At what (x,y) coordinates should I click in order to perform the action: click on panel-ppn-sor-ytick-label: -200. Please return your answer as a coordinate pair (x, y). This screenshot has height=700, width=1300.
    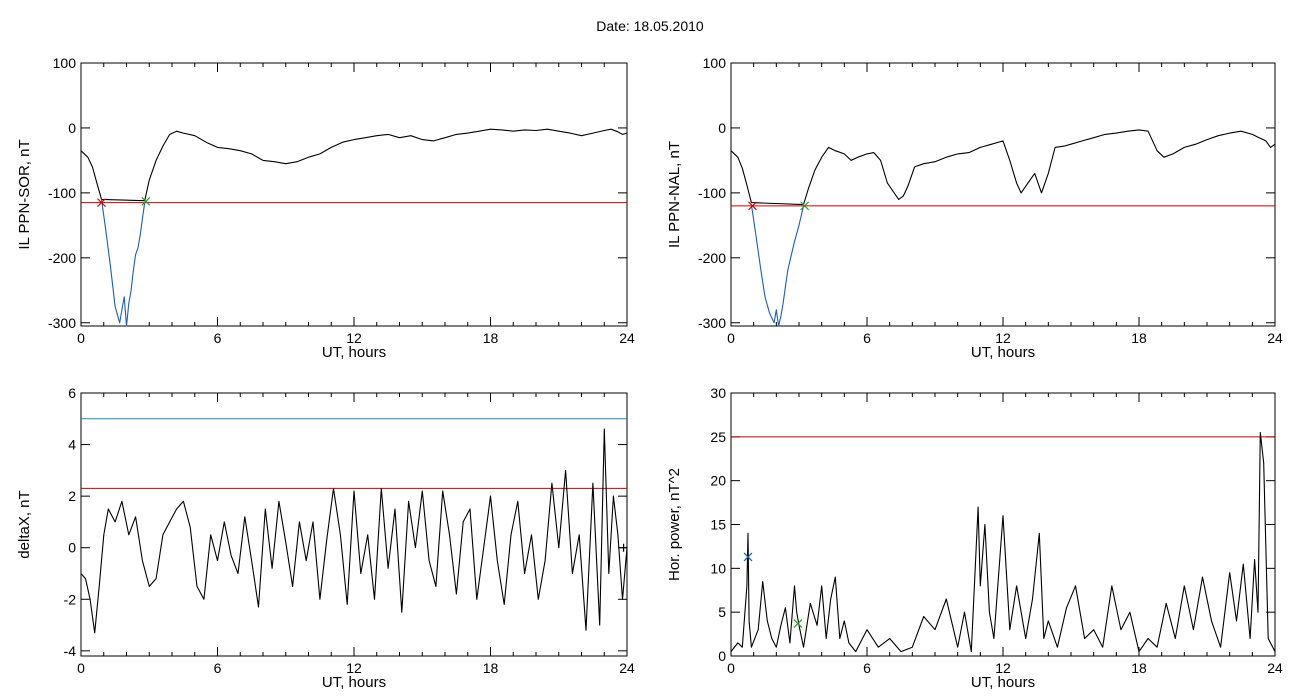
    Looking at the image, I should click on (62, 258).